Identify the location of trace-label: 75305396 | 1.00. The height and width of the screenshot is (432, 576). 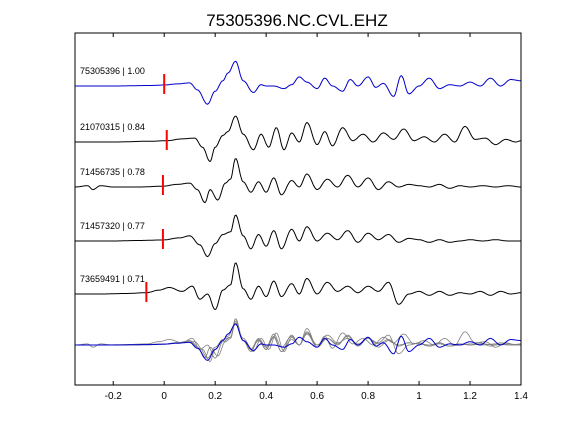
(112, 71).